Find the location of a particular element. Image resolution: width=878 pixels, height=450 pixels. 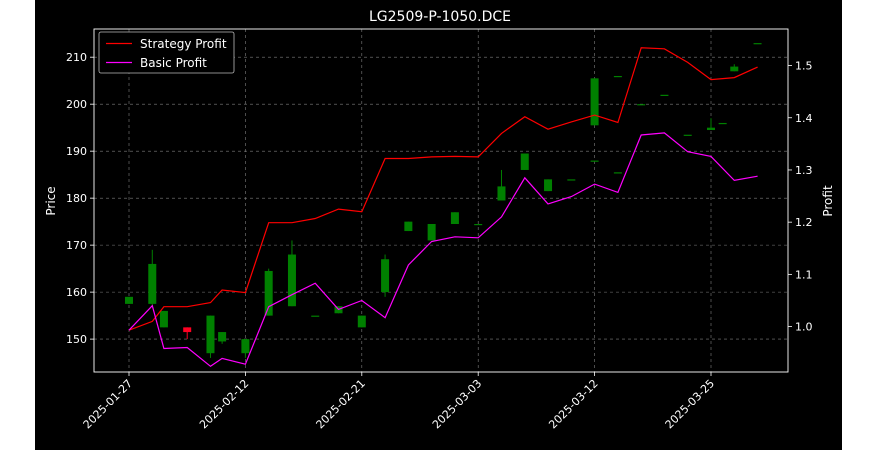

legend-basic-label: Basic Profit is located at coordinates (173, 63).